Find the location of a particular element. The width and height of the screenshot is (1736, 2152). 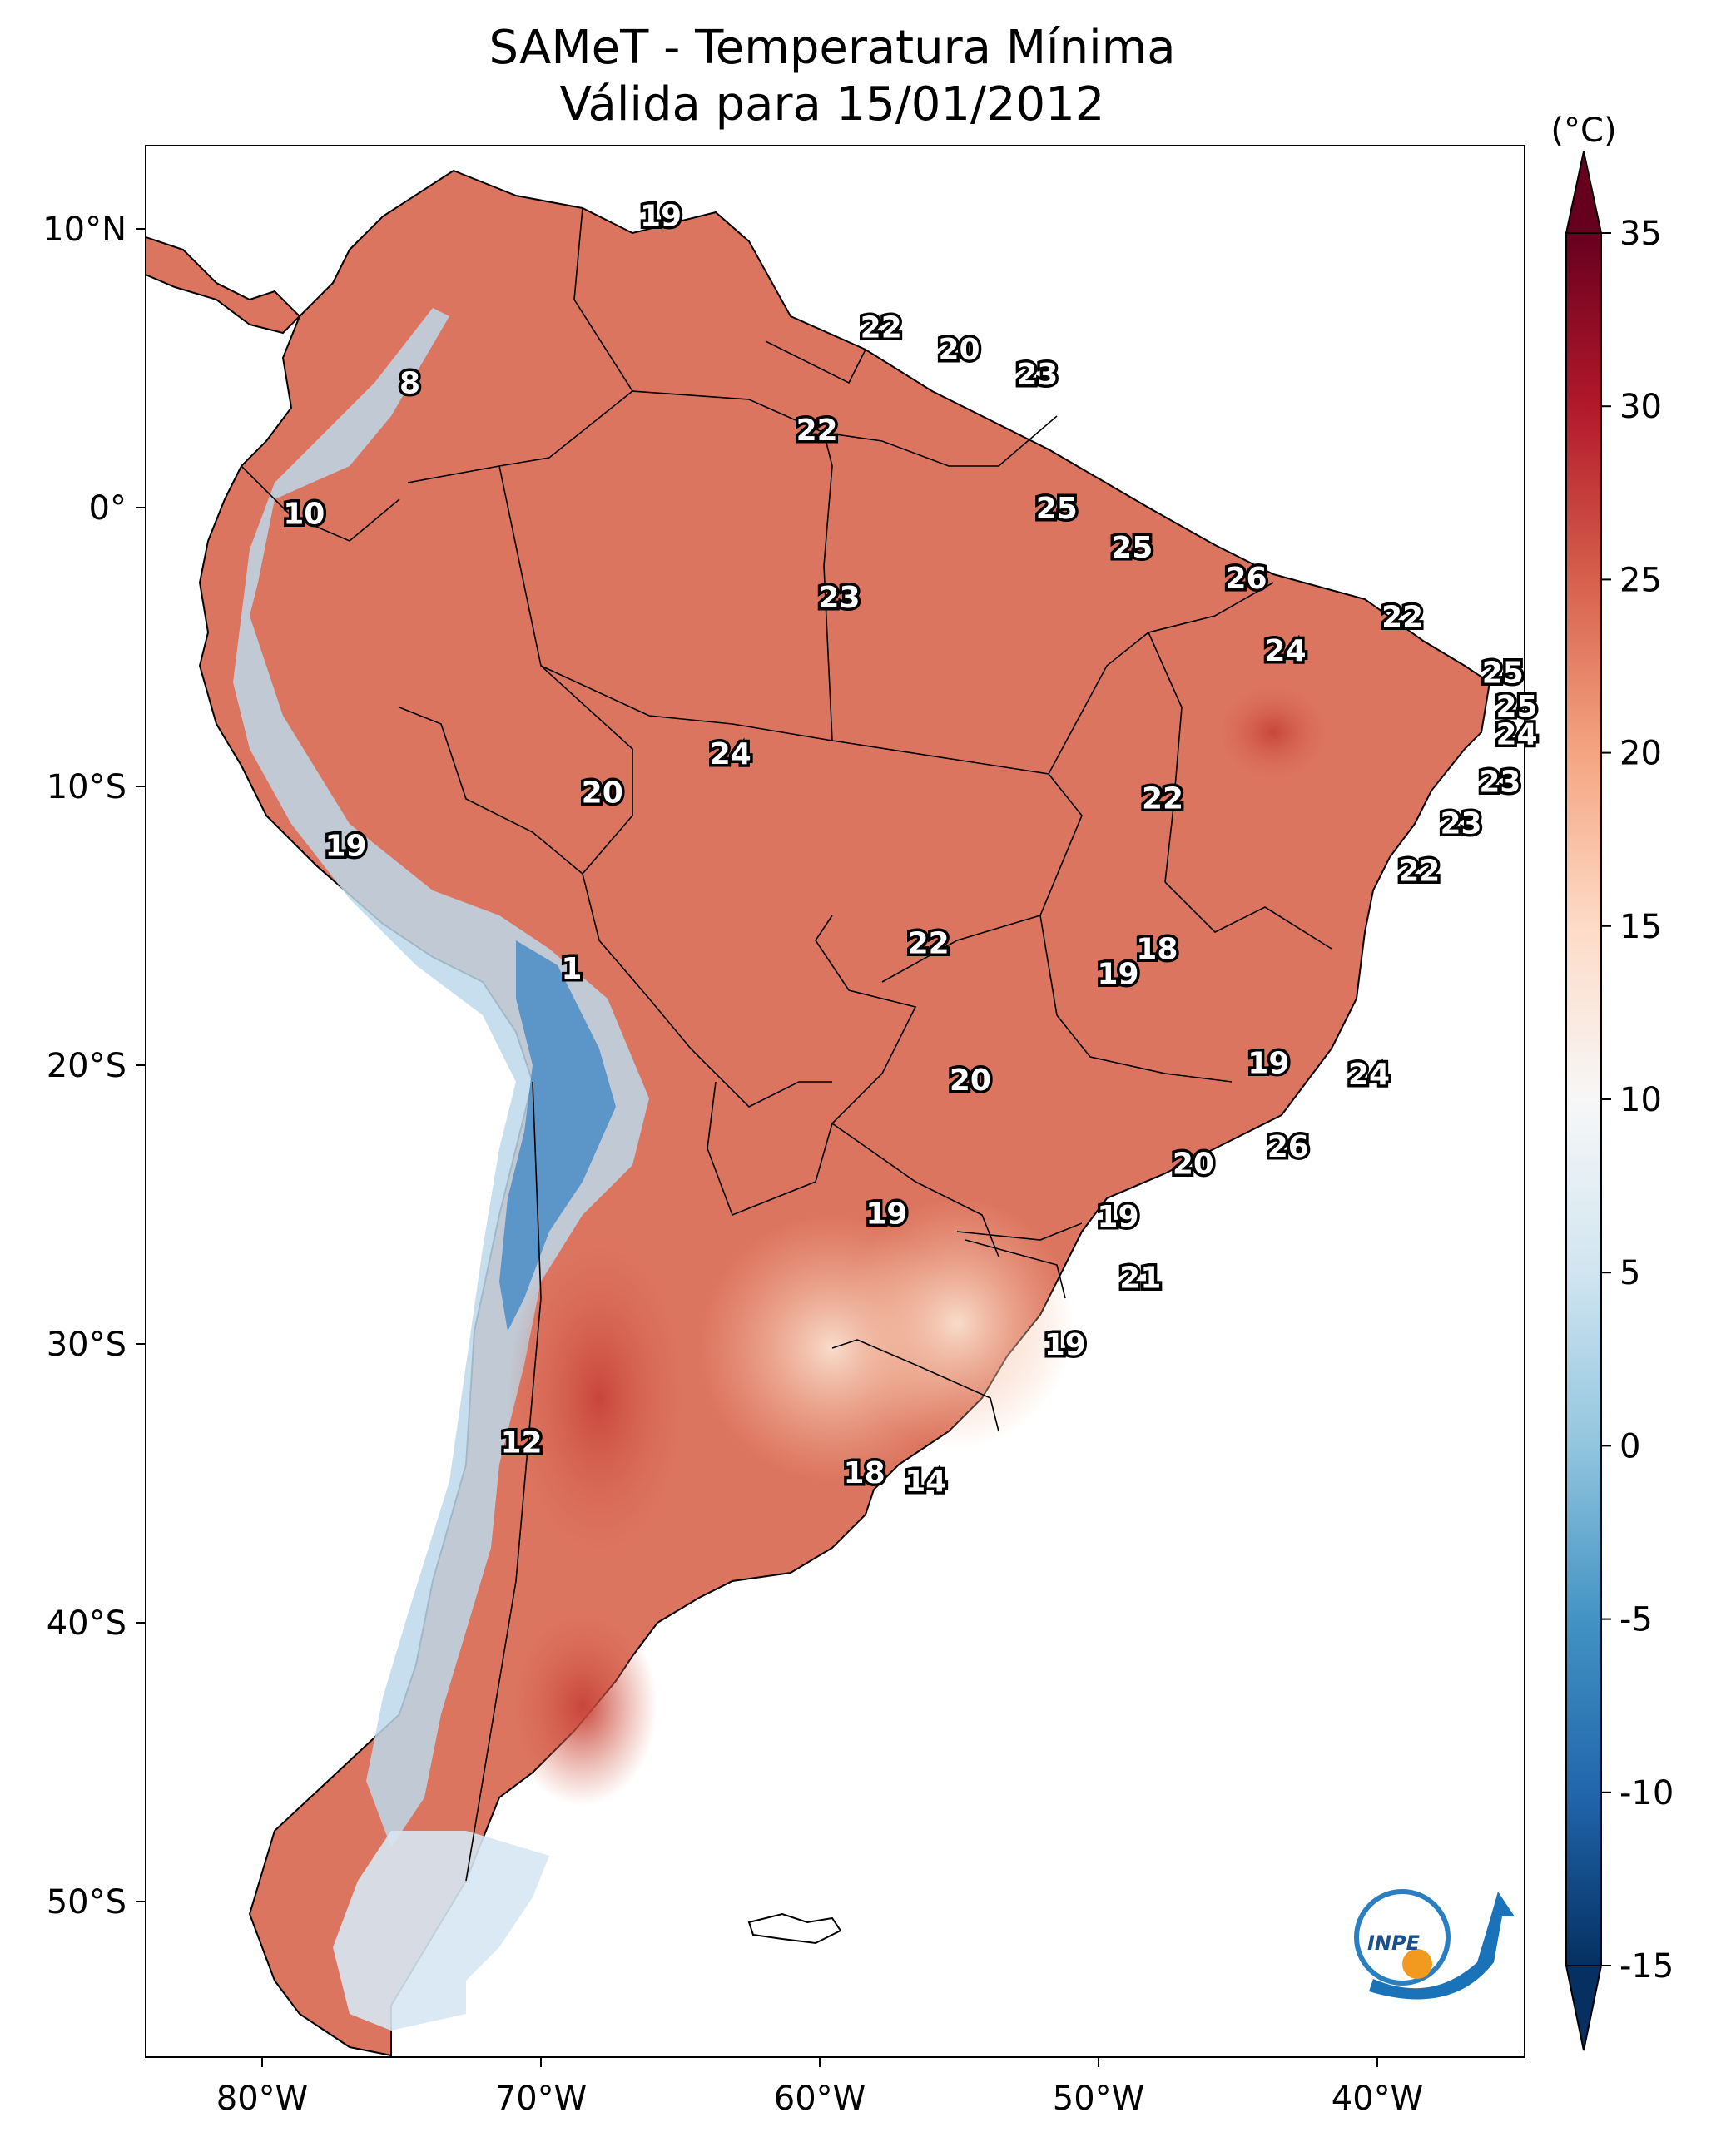

colorbar-tick-label: 10 is located at coordinates (1641, 1100).